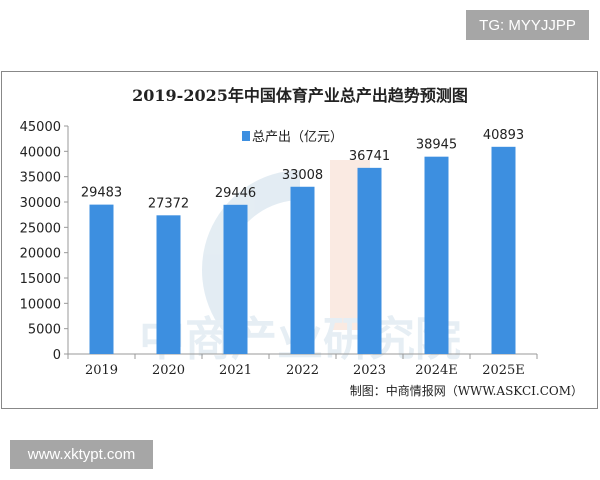 This screenshot has height=480, width=600. I want to click on y-tick-label: 35000, so click(40, 178).